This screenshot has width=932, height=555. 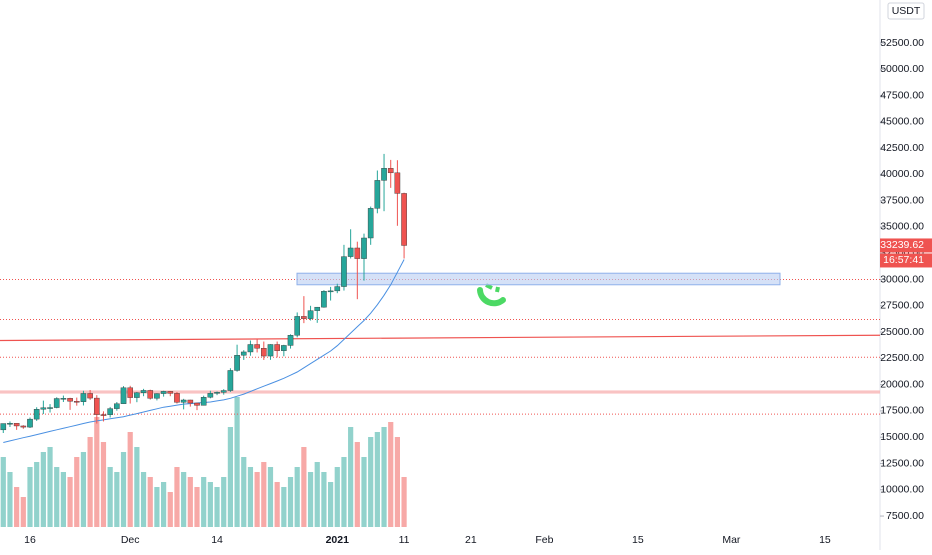 What do you see at coordinates (902, 69) in the screenshot?
I see `y-tick-label: 50000.00` at bounding box center [902, 69].